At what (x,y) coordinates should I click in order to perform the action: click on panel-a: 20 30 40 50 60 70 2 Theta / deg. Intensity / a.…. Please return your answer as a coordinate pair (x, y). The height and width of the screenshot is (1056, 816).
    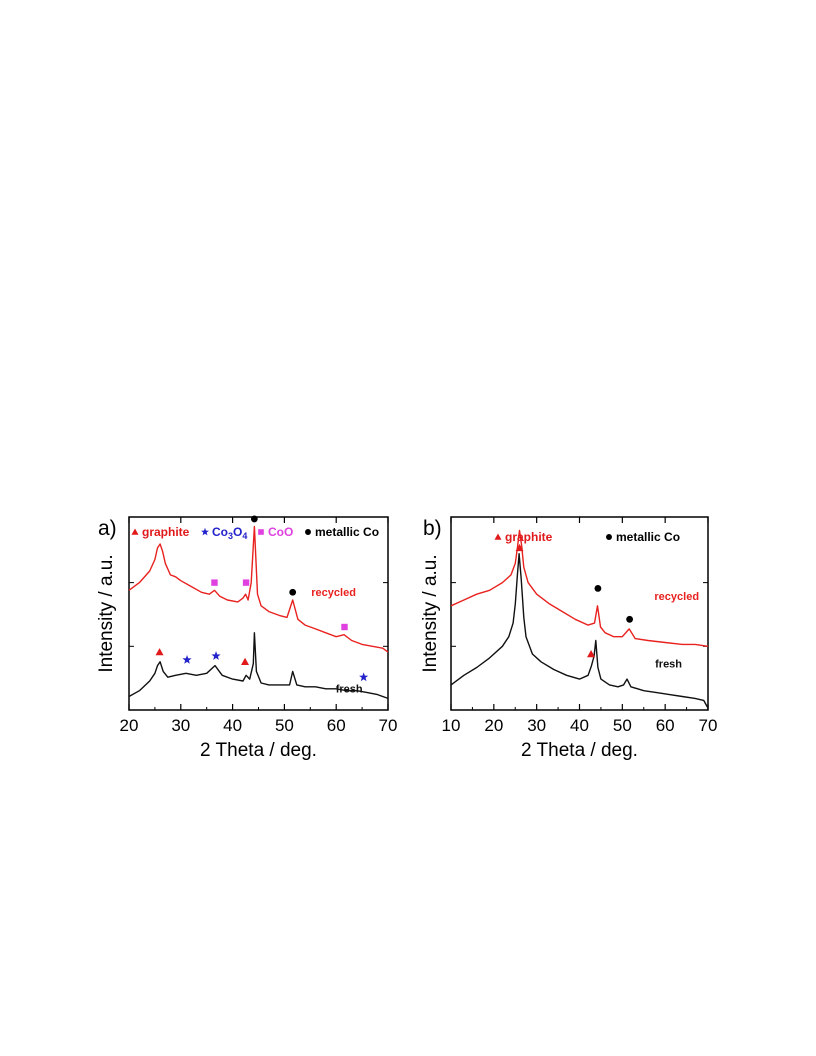
    Looking at the image, I should click on (247, 638).